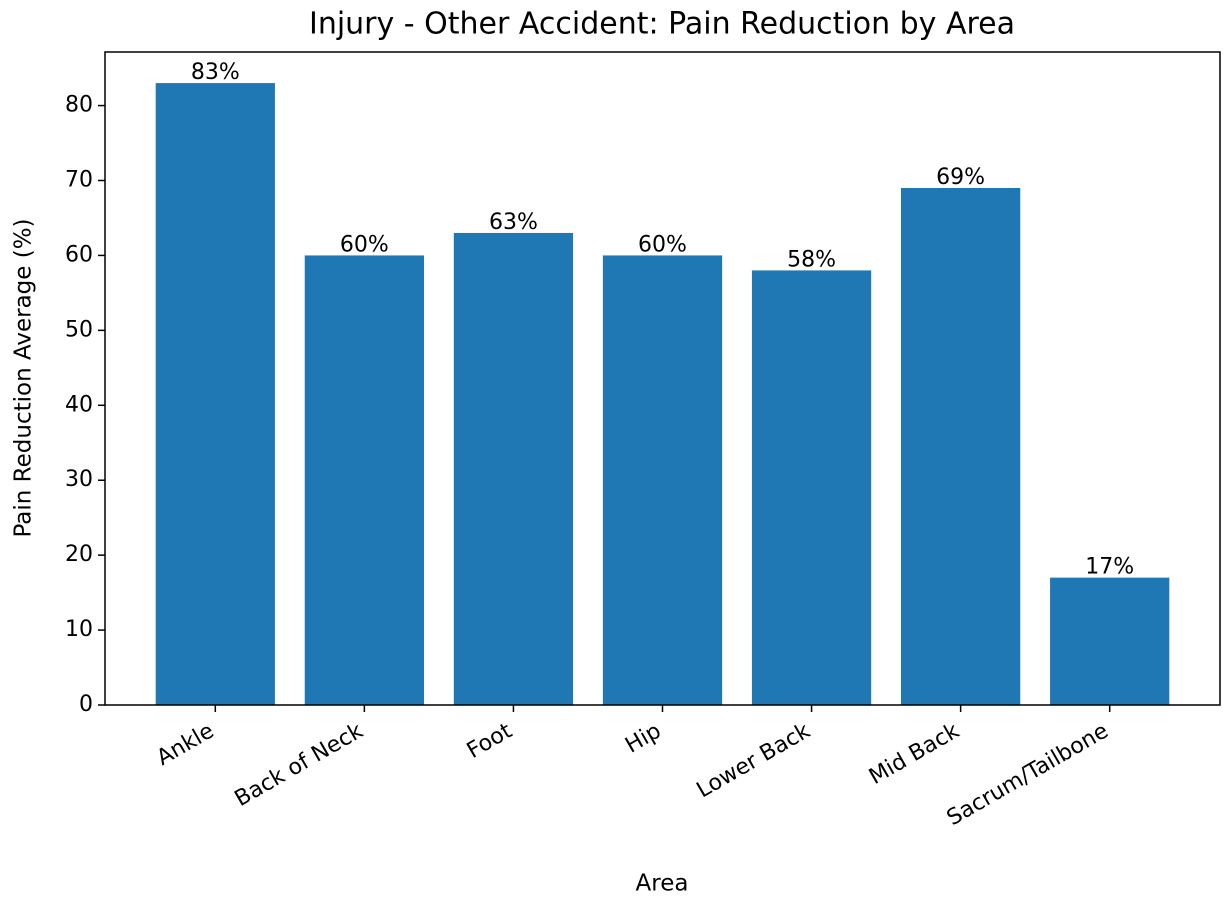 The image size is (1225, 902). What do you see at coordinates (86, 704) in the screenshot?
I see `y-tick-label: 0` at bounding box center [86, 704].